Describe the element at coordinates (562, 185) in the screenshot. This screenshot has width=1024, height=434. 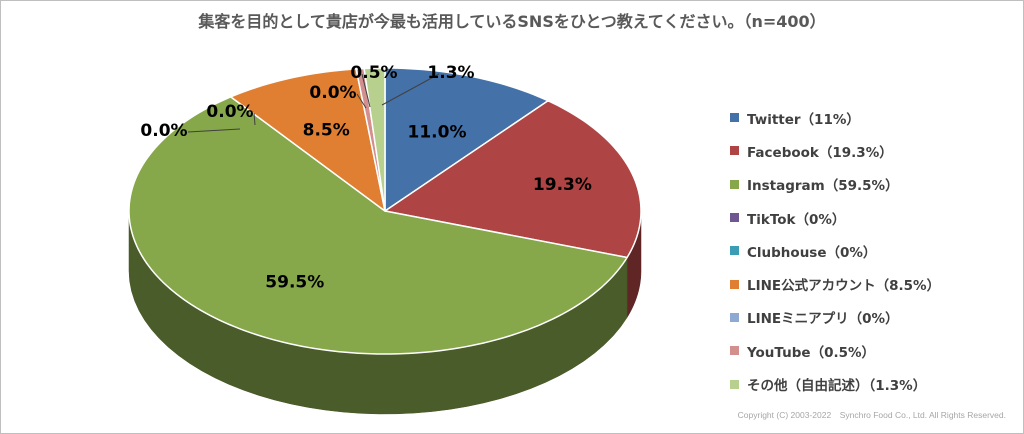
I see `data-label-Facebook: 19.3%` at that location.